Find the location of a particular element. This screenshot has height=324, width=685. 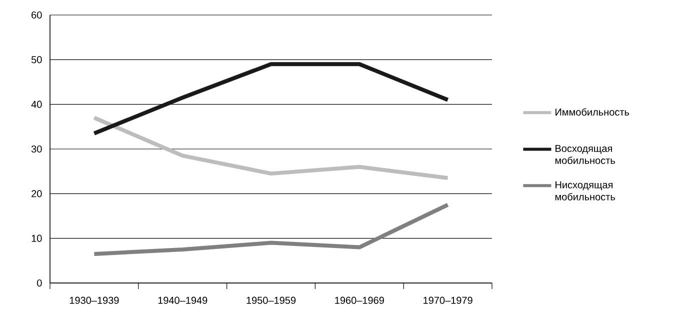

legend-label: Иммобильность is located at coordinates (593, 112).